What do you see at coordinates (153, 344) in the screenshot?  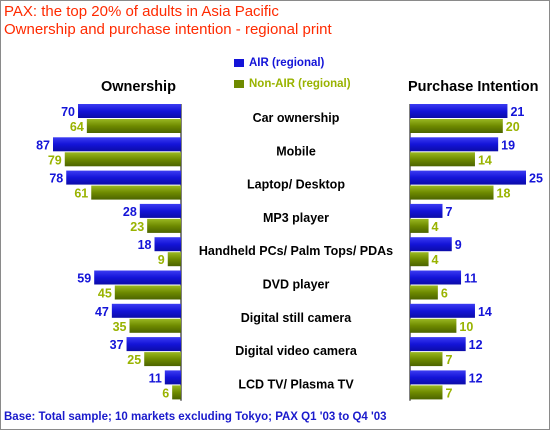 I see `bar-ownership-air-digital-video-camera` at bounding box center [153, 344].